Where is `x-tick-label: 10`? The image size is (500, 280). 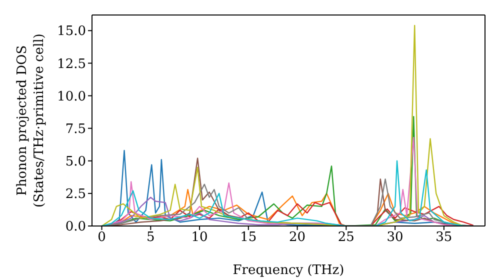 x-tick-label: 10 is located at coordinates (199, 238).